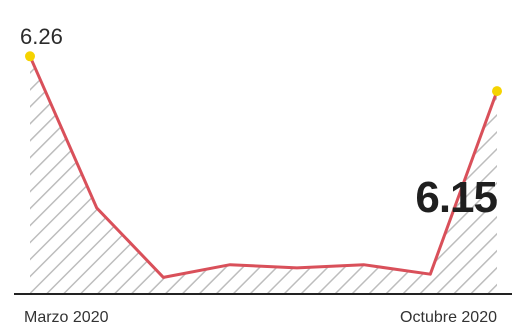 Image resolution: width=523 pixels, height=329 pixels. Describe the element at coordinates (41, 36) in the screenshot. I see `start-value-label: 6.26` at that location.